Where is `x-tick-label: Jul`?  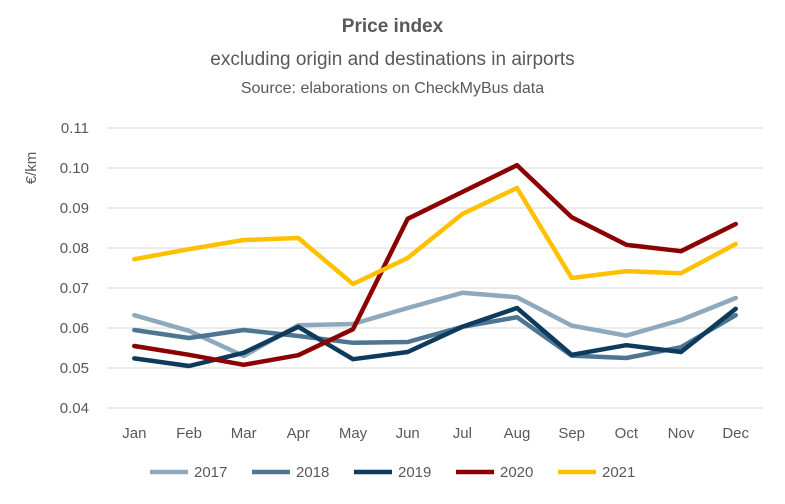 x-tick-label: Jul is located at coordinates (462, 433).